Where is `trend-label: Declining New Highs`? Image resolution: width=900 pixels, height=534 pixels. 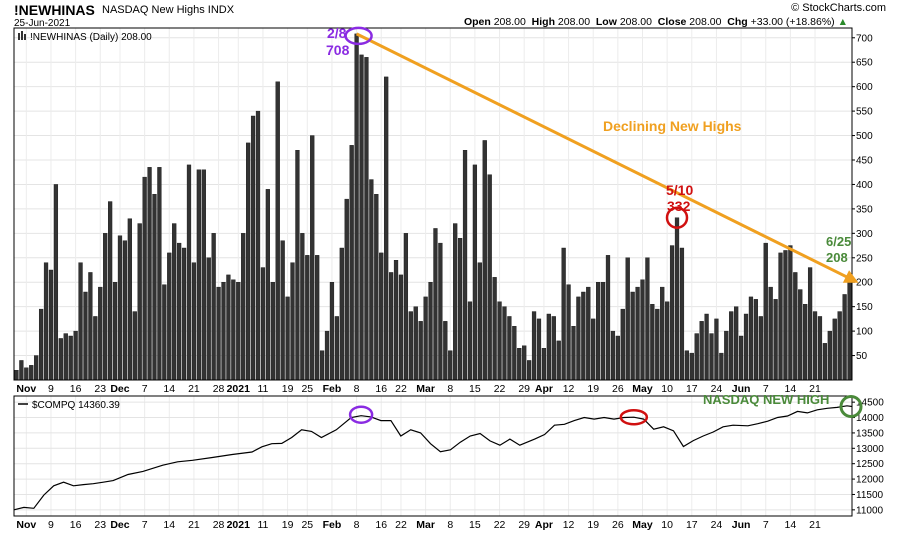
trend-label: Declining New Highs is located at coordinates (672, 126).